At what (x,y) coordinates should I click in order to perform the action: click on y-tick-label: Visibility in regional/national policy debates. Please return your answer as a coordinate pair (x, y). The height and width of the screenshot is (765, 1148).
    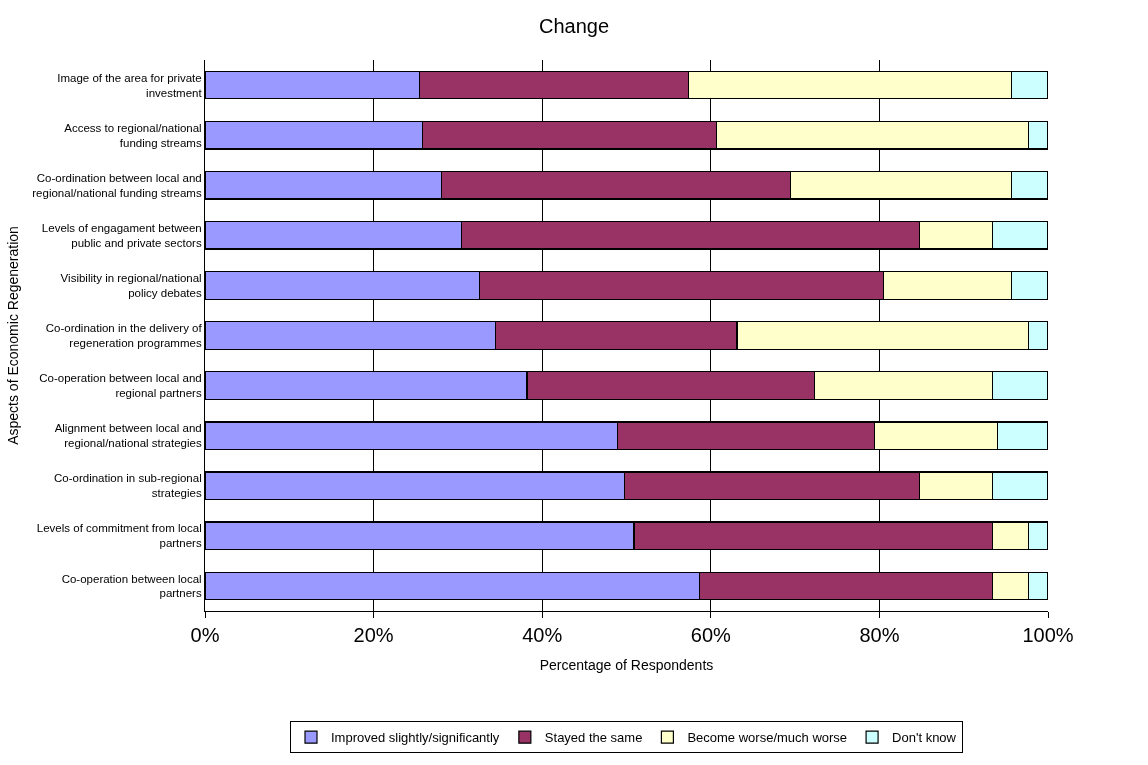
    Looking at the image, I should click on (131, 285).